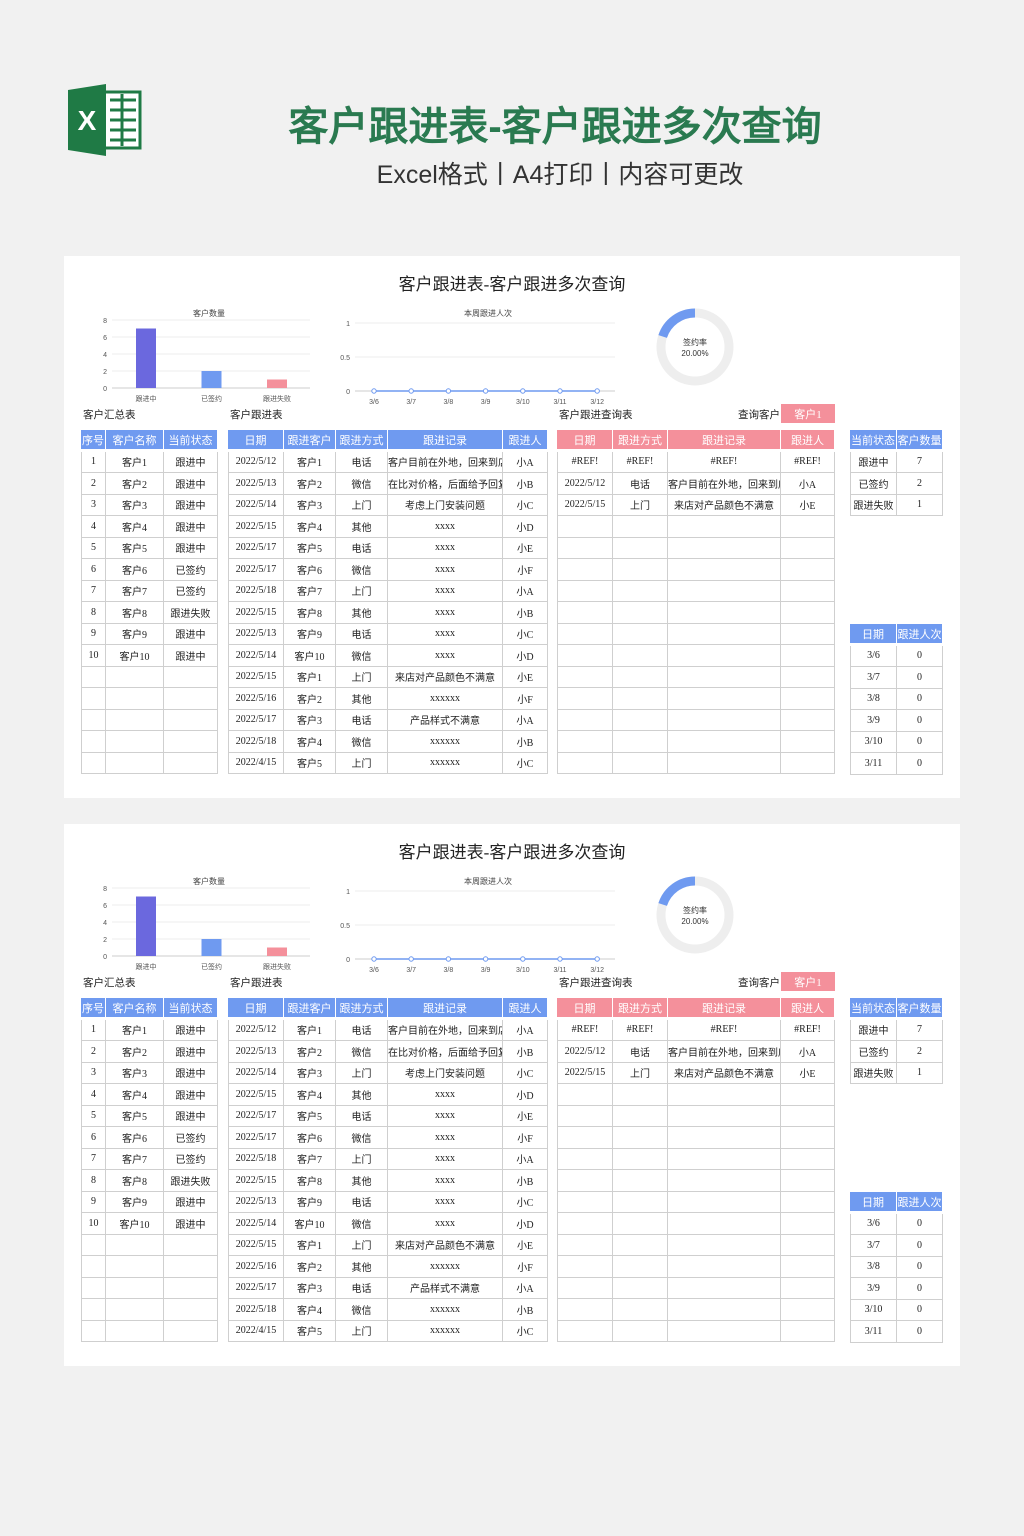  What do you see at coordinates (310, 1095) in the screenshot?
I see `table-cell: 客户4` at bounding box center [310, 1095].